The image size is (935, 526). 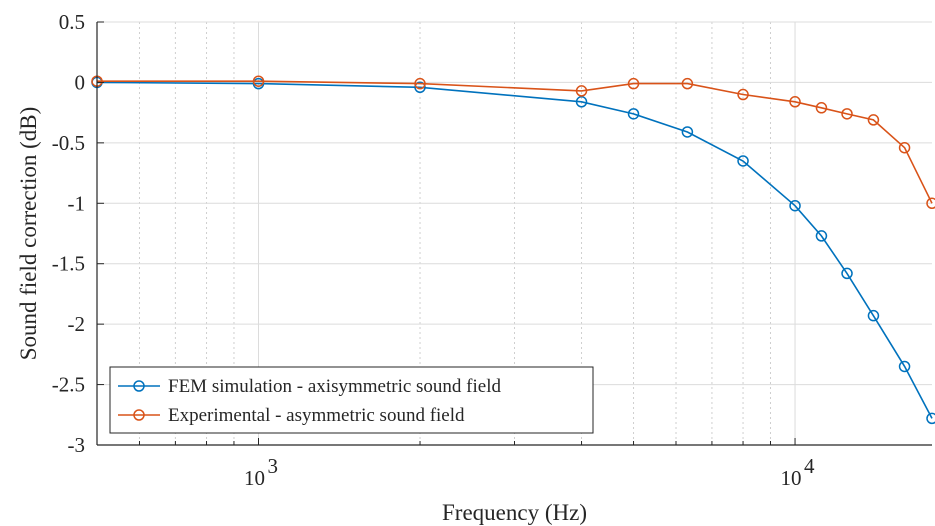 I want to click on y-tick-label: -2.5, so click(x=68, y=385).